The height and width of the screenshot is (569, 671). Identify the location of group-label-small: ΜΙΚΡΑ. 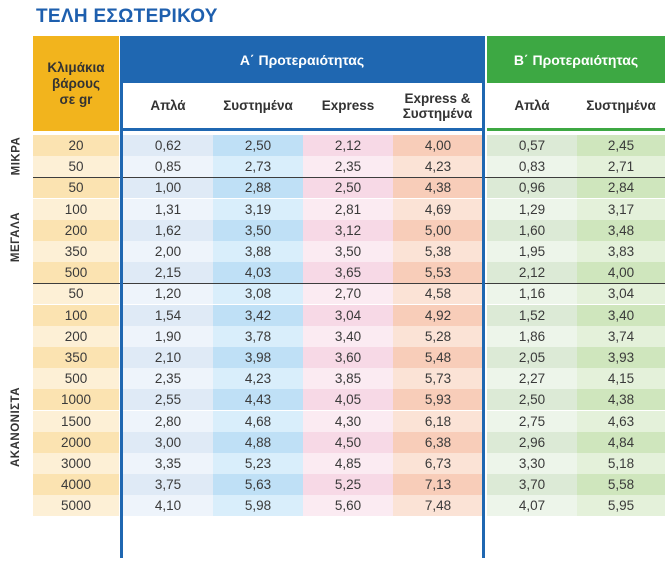
(16, 156).